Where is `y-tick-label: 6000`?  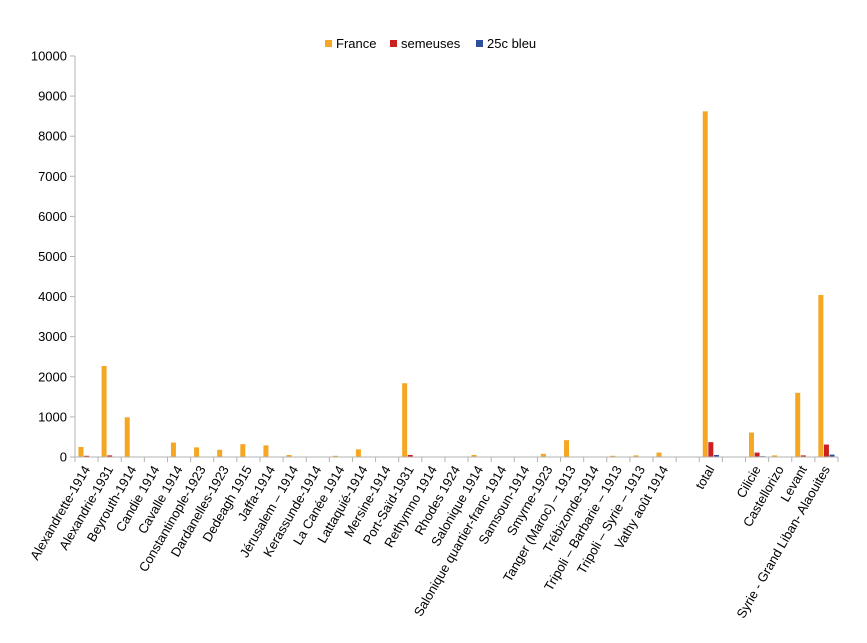
y-tick-label: 6000 is located at coordinates (52, 216).